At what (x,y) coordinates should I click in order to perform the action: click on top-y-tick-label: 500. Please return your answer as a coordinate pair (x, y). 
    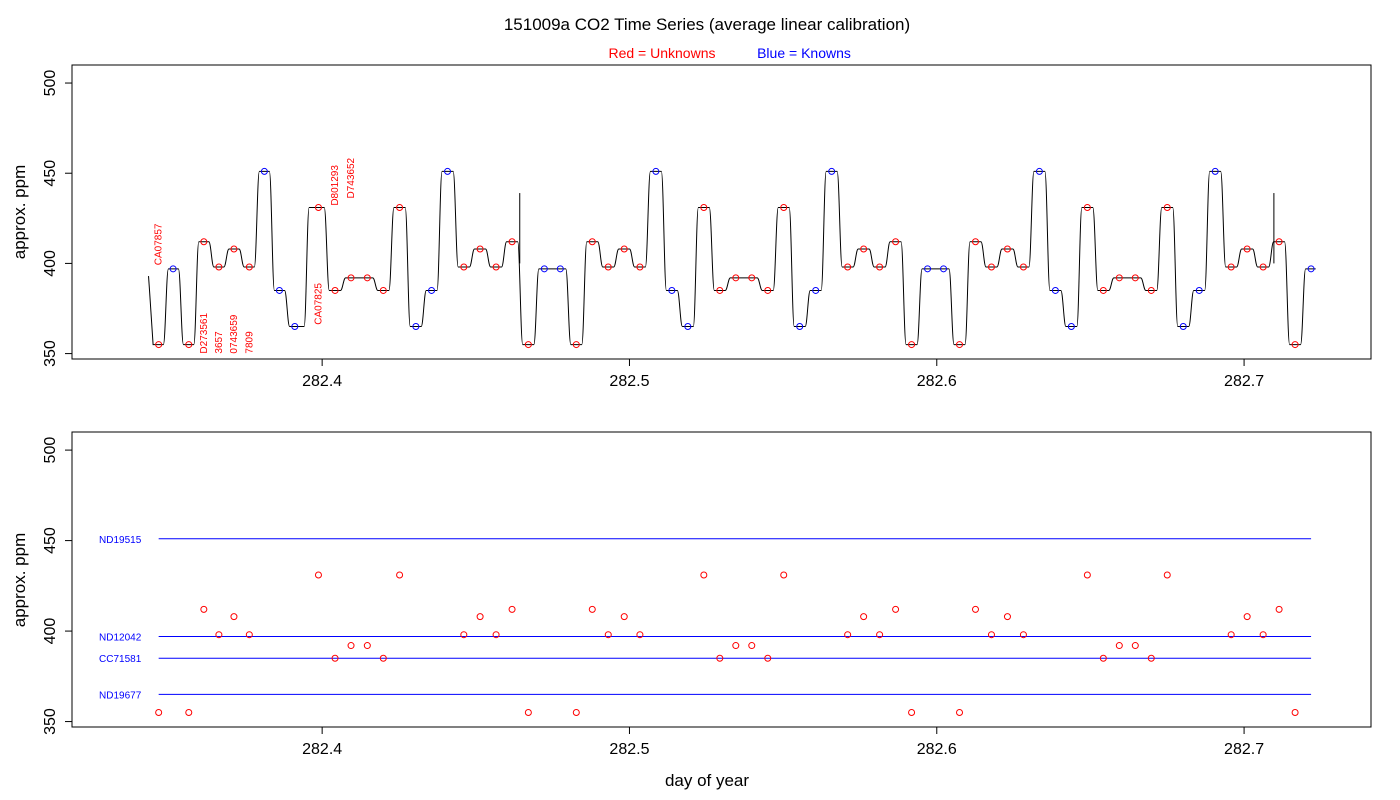
    Looking at the image, I should click on (50, 83).